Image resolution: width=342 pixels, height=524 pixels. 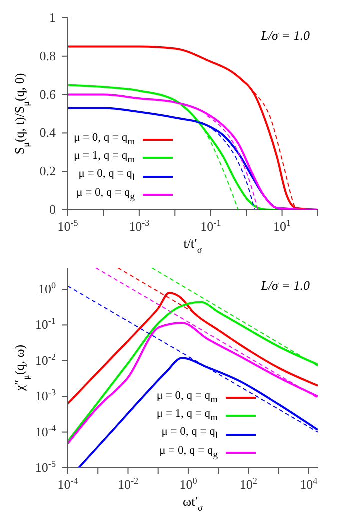 What do you see at coordinates (283, 226) in the screenshot?
I see `x-tick-label: 10$^{1}$` at bounding box center [283, 226].